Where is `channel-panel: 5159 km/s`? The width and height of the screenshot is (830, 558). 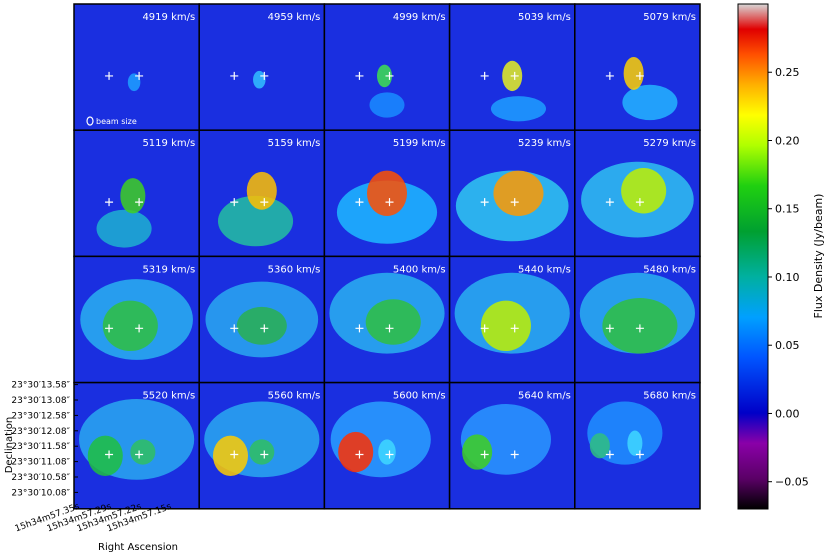
channel-panel: 5159 km/s is located at coordinates (262, 193).